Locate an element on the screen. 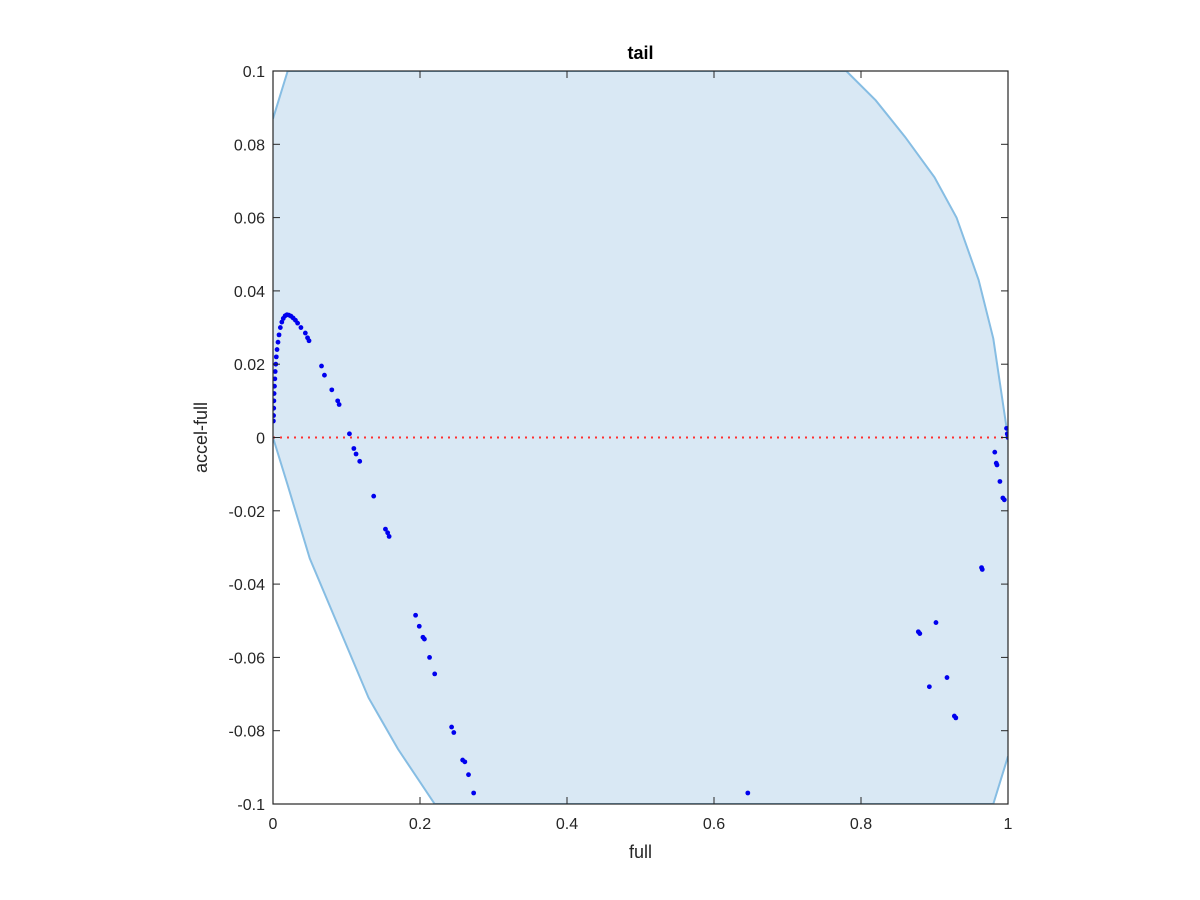 The image size is (1200, 900). x-axis-label: full is located at coordinates (640, 852).